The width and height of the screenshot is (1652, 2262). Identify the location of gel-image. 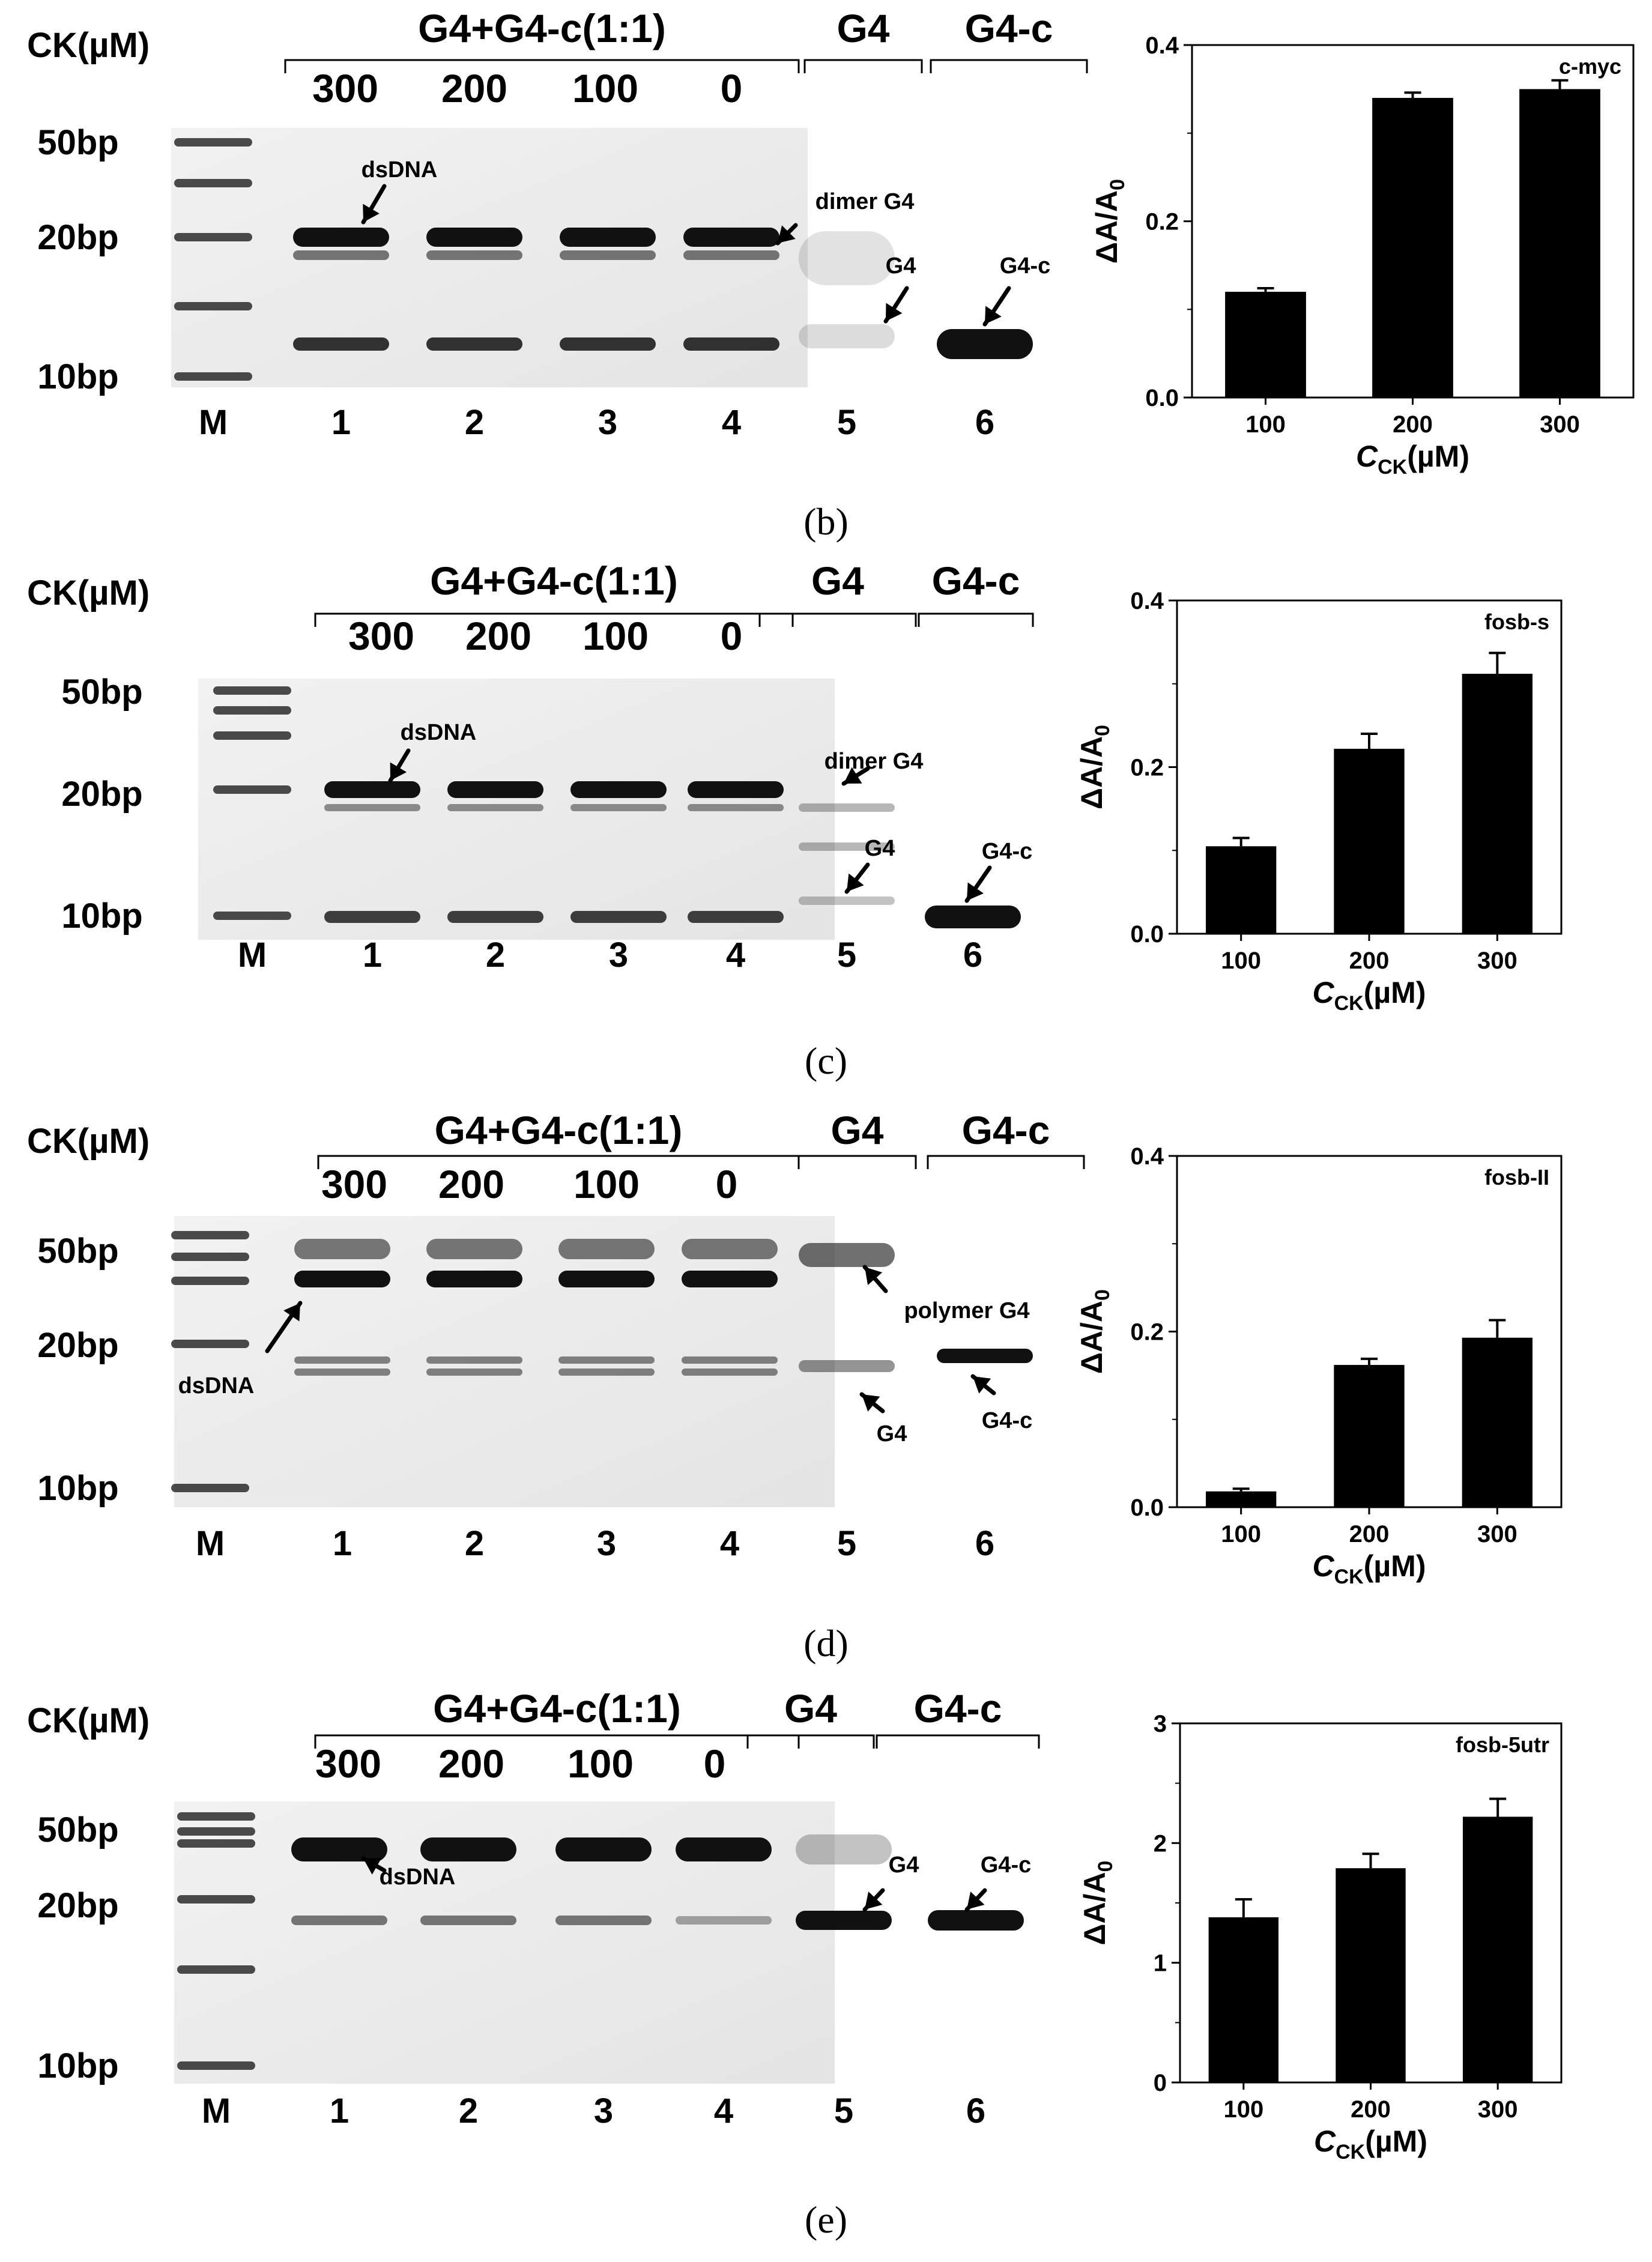
(516, 809).